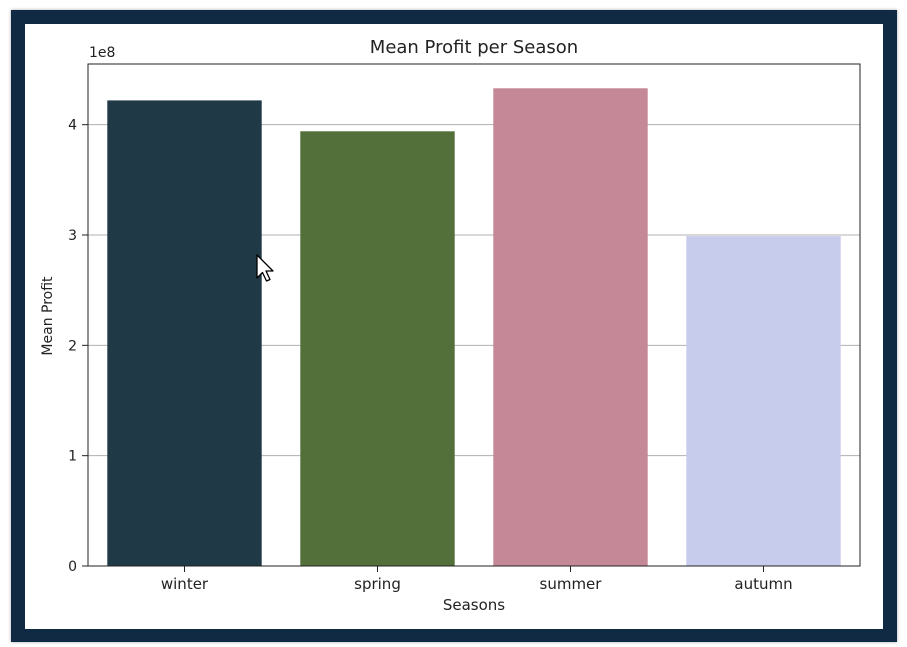  What do you see at coordinates (72, 236) in the screenshot?
I see `y-tick-label: 3` at bounding box center [72, 236].